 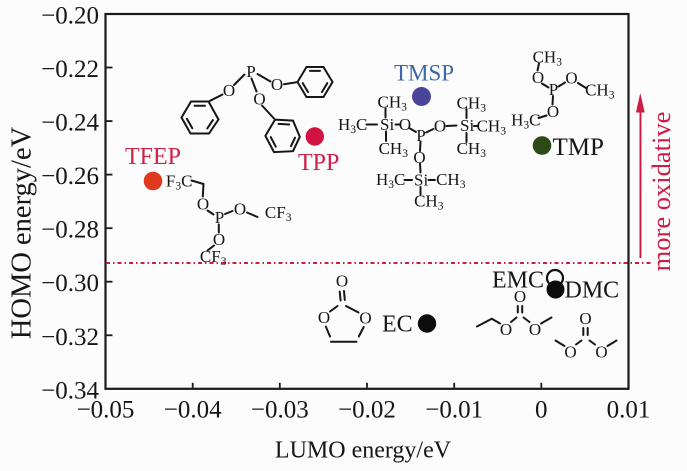 What do you see at coordinates (70, 123) in the screenshot?
I see `svg-text: −0.24` at bounding box center [70, 123].